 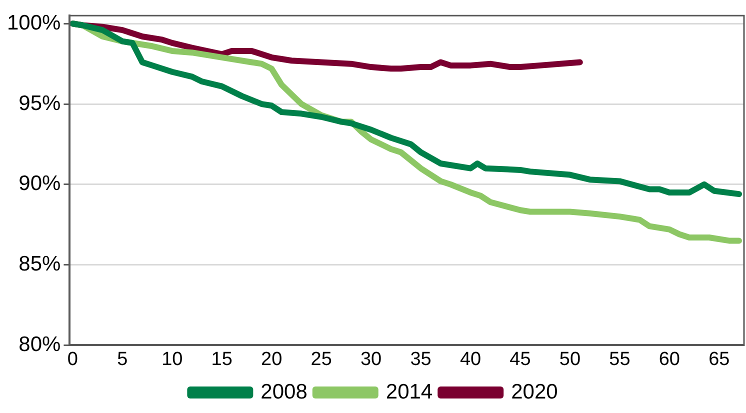 What do you see at coordinates (409, 392) in the screenshot?
I see `legend-label: 2014` at bounding box center [409, 392].